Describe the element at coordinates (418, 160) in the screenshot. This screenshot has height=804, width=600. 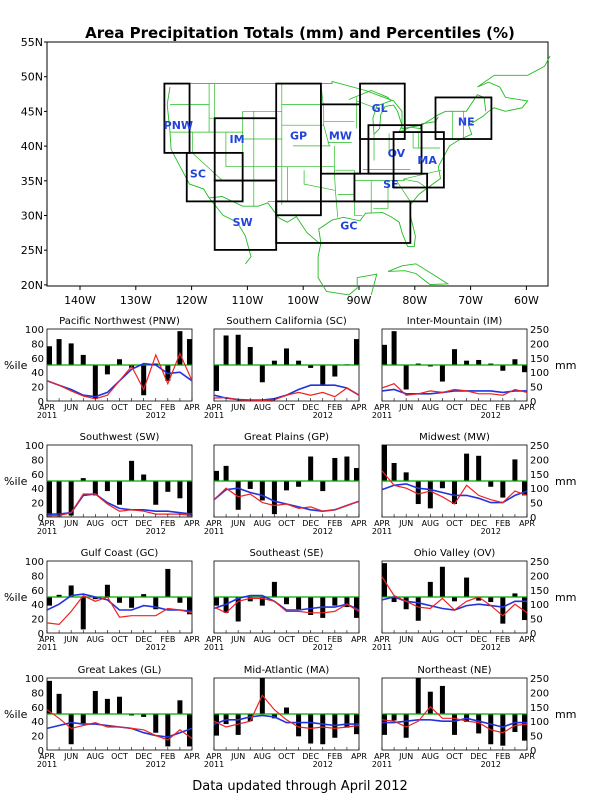
I see `region-box-ma` at that location.